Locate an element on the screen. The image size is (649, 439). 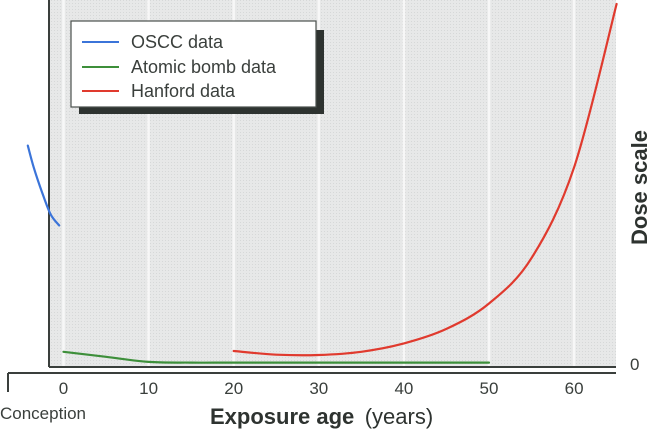
series-line-oscc-data is located at coordinates (43, 185).